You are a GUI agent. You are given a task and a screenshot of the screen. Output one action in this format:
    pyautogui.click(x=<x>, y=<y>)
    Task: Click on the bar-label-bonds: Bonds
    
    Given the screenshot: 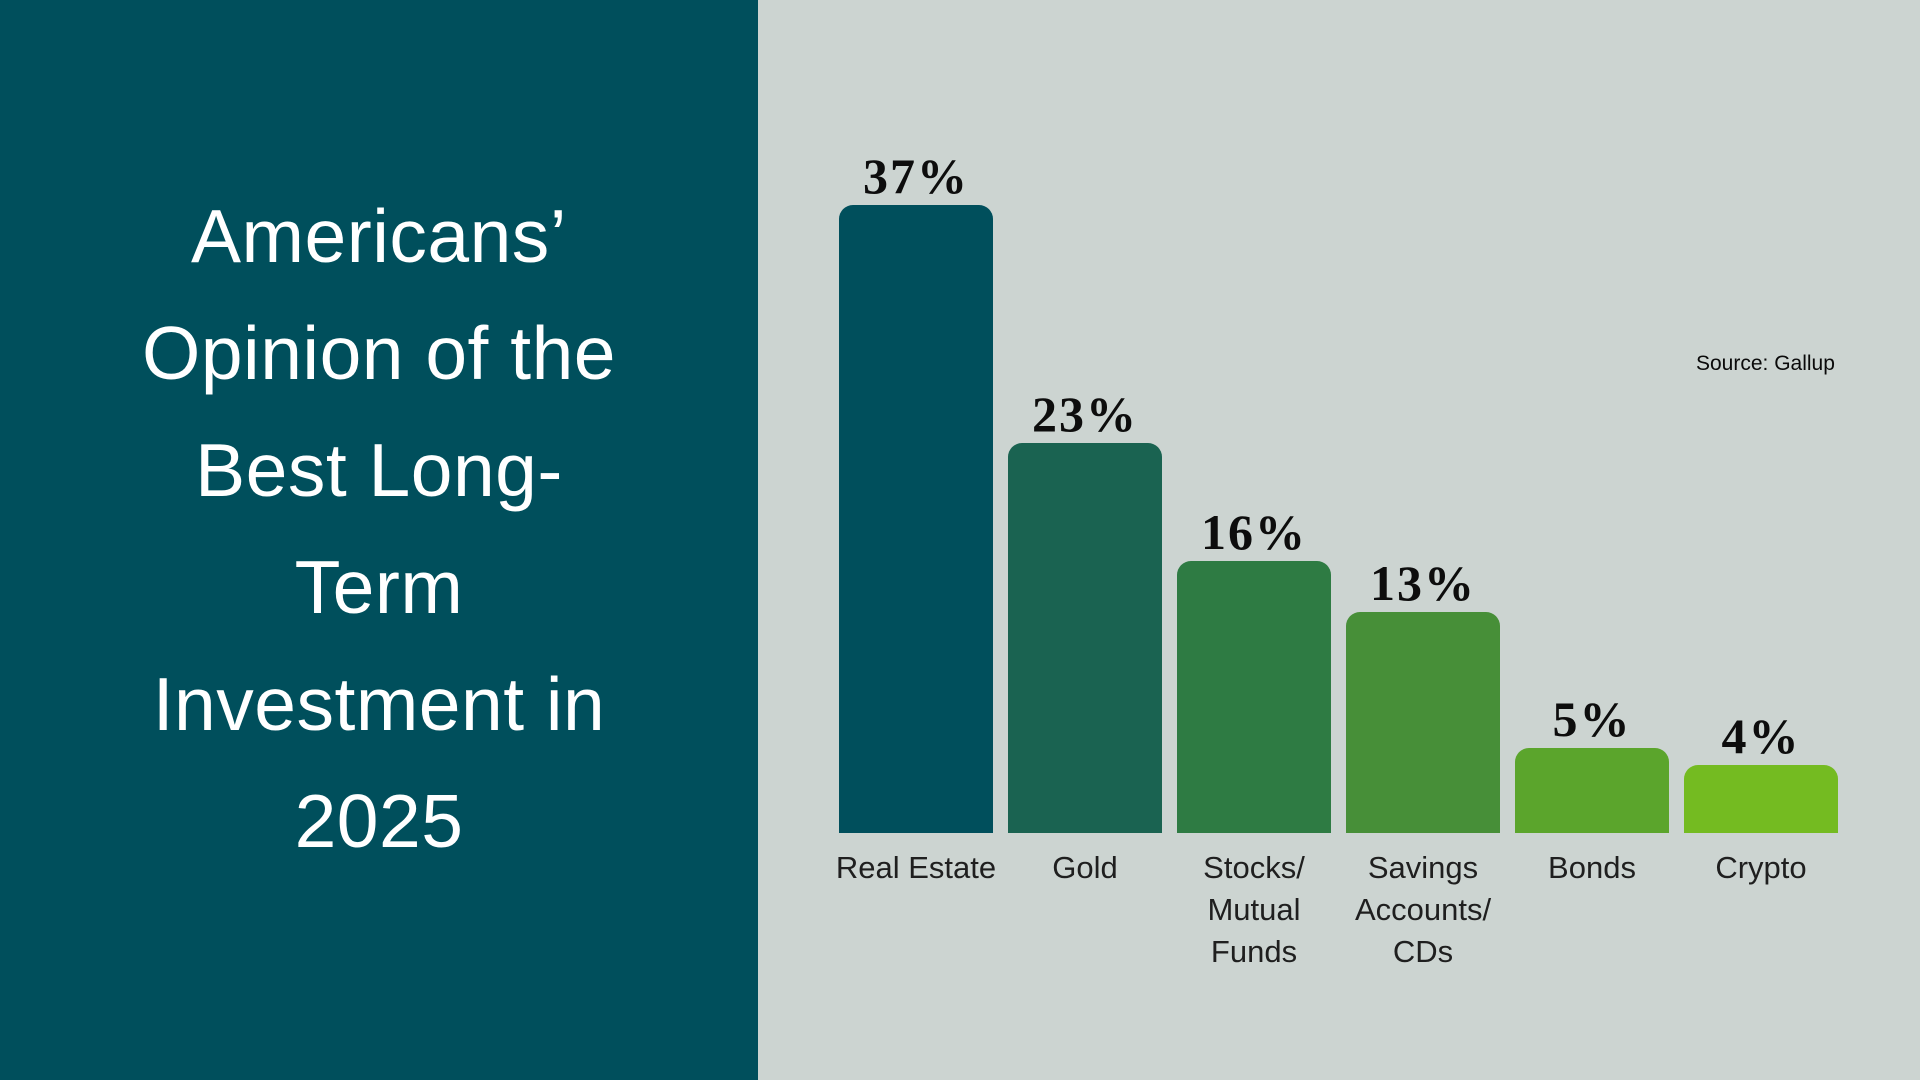 What is the action you would take?
    pyautogui.click(x=1592, y=867)
    